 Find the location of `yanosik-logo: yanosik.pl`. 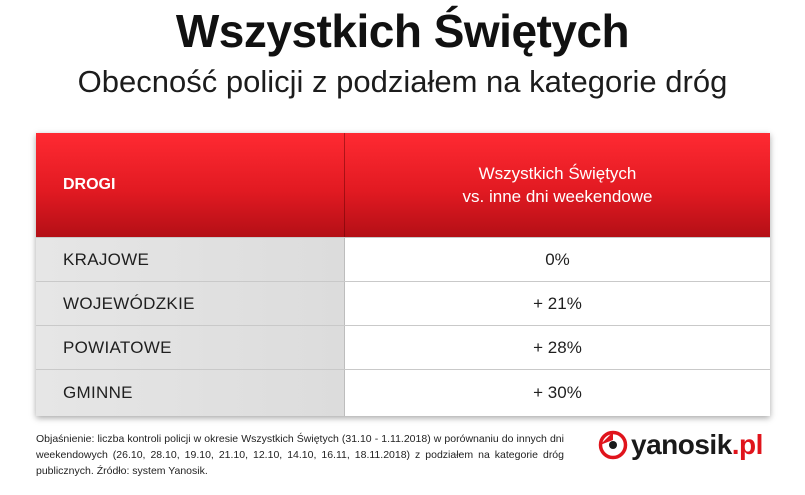

yanosik-logo: yanosik.pl is located at coordinates (680, 445).